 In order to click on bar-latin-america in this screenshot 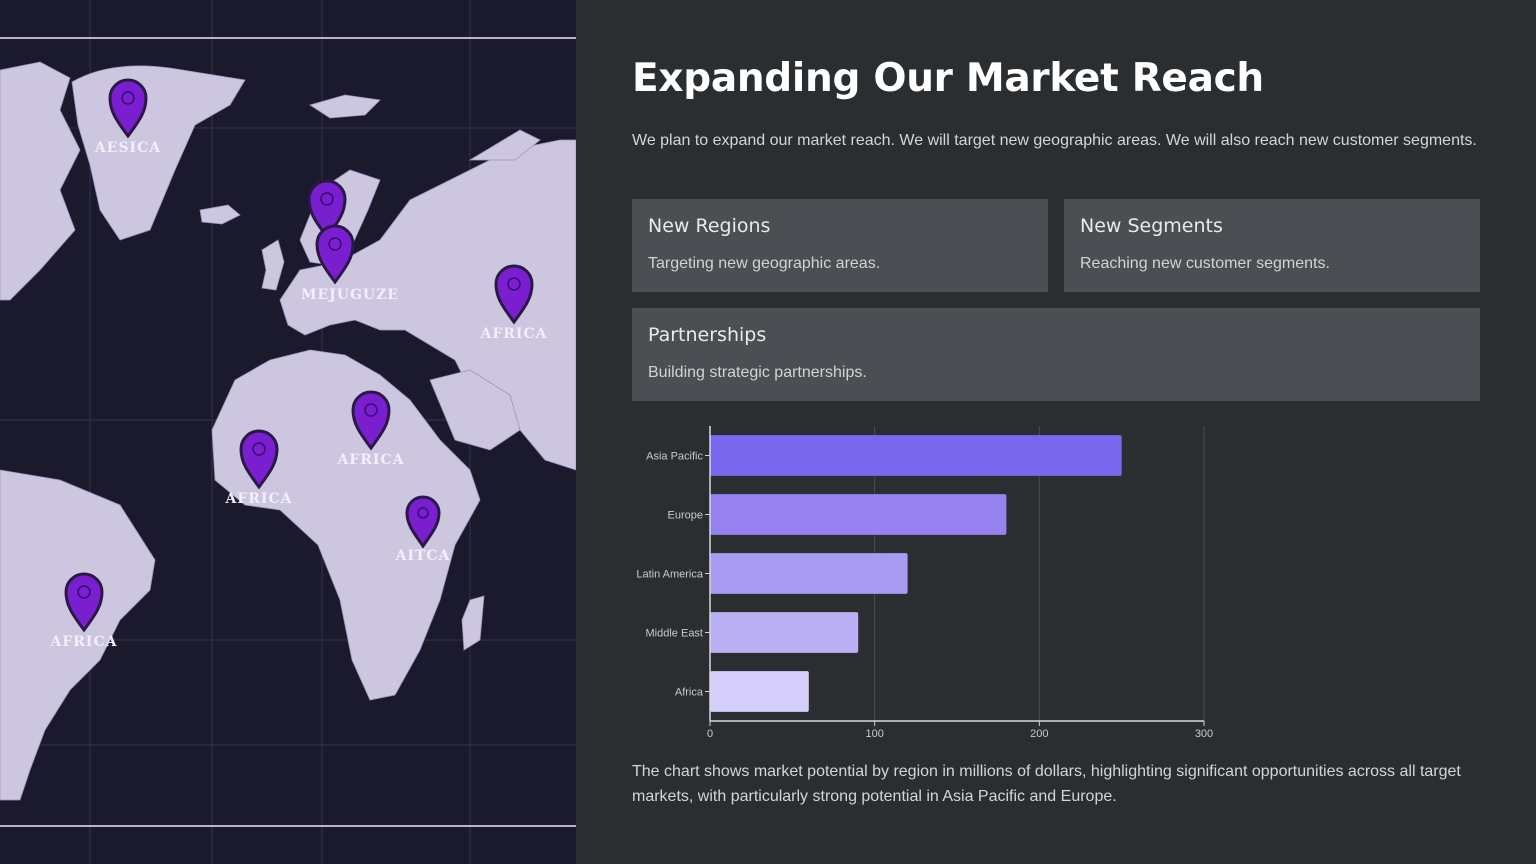, I will do `click(809, 573)`.